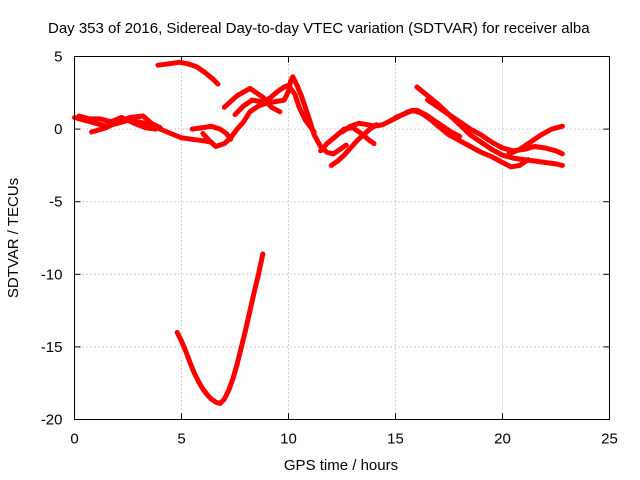  I want to click on y-tick-label: -5, so click(55, 202).